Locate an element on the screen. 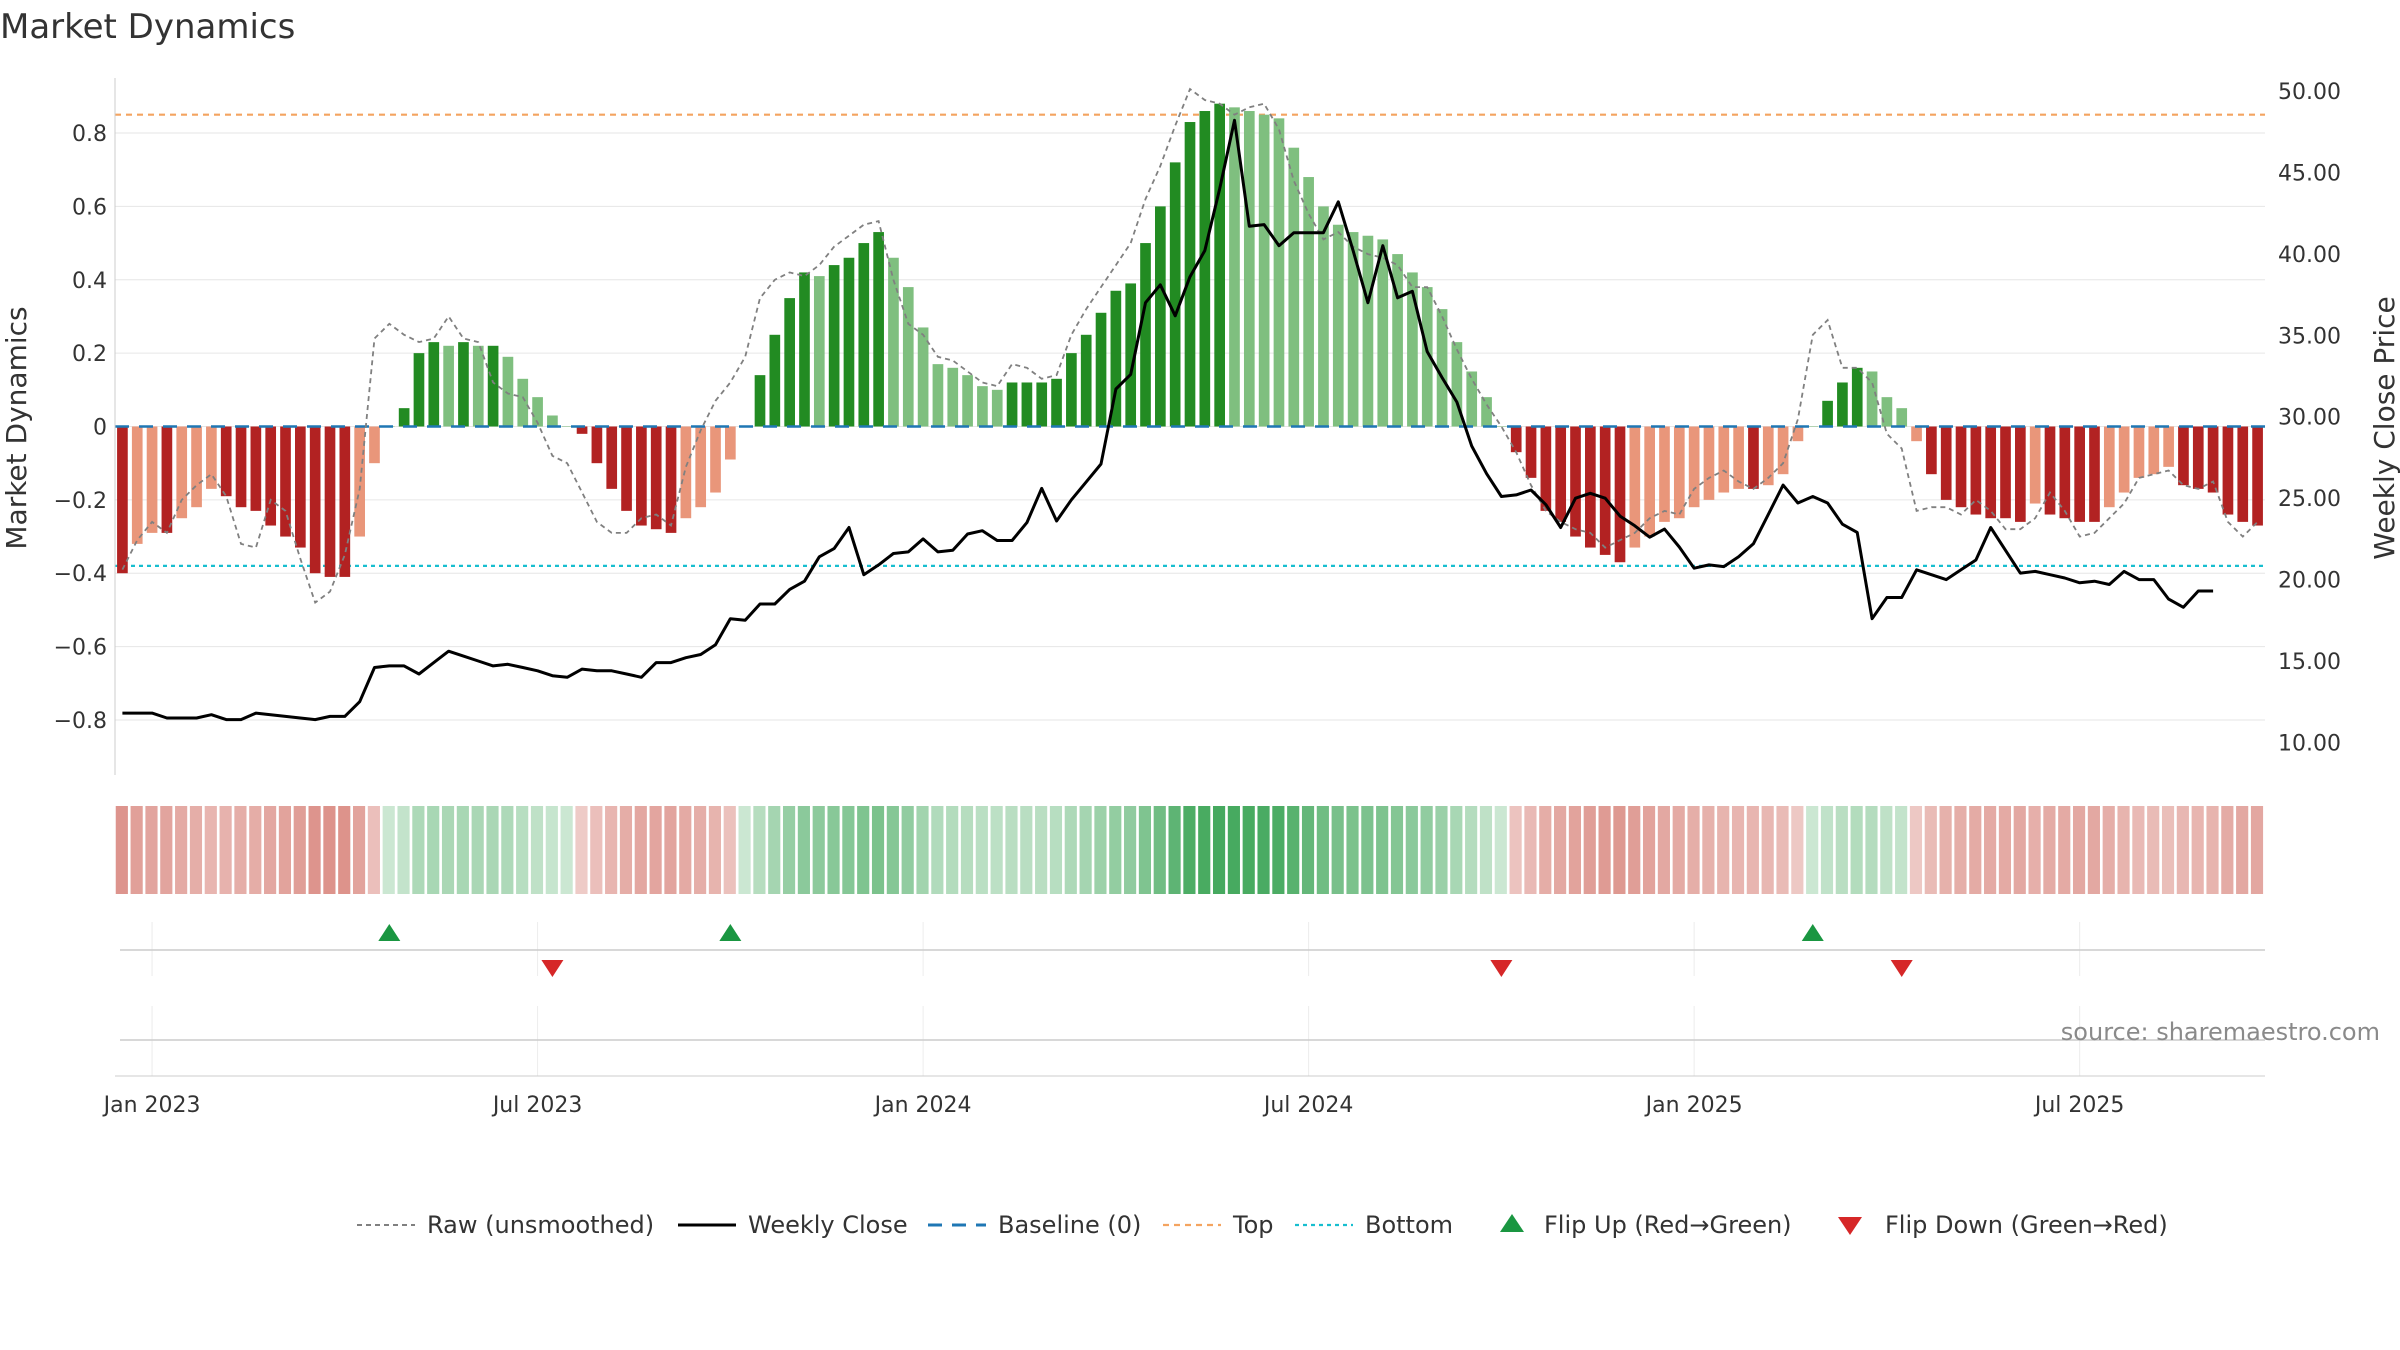 The width and height of the screenshot is (2400, 1350). right-tick-label: 15.00 is located at coordinates (2309, 662).